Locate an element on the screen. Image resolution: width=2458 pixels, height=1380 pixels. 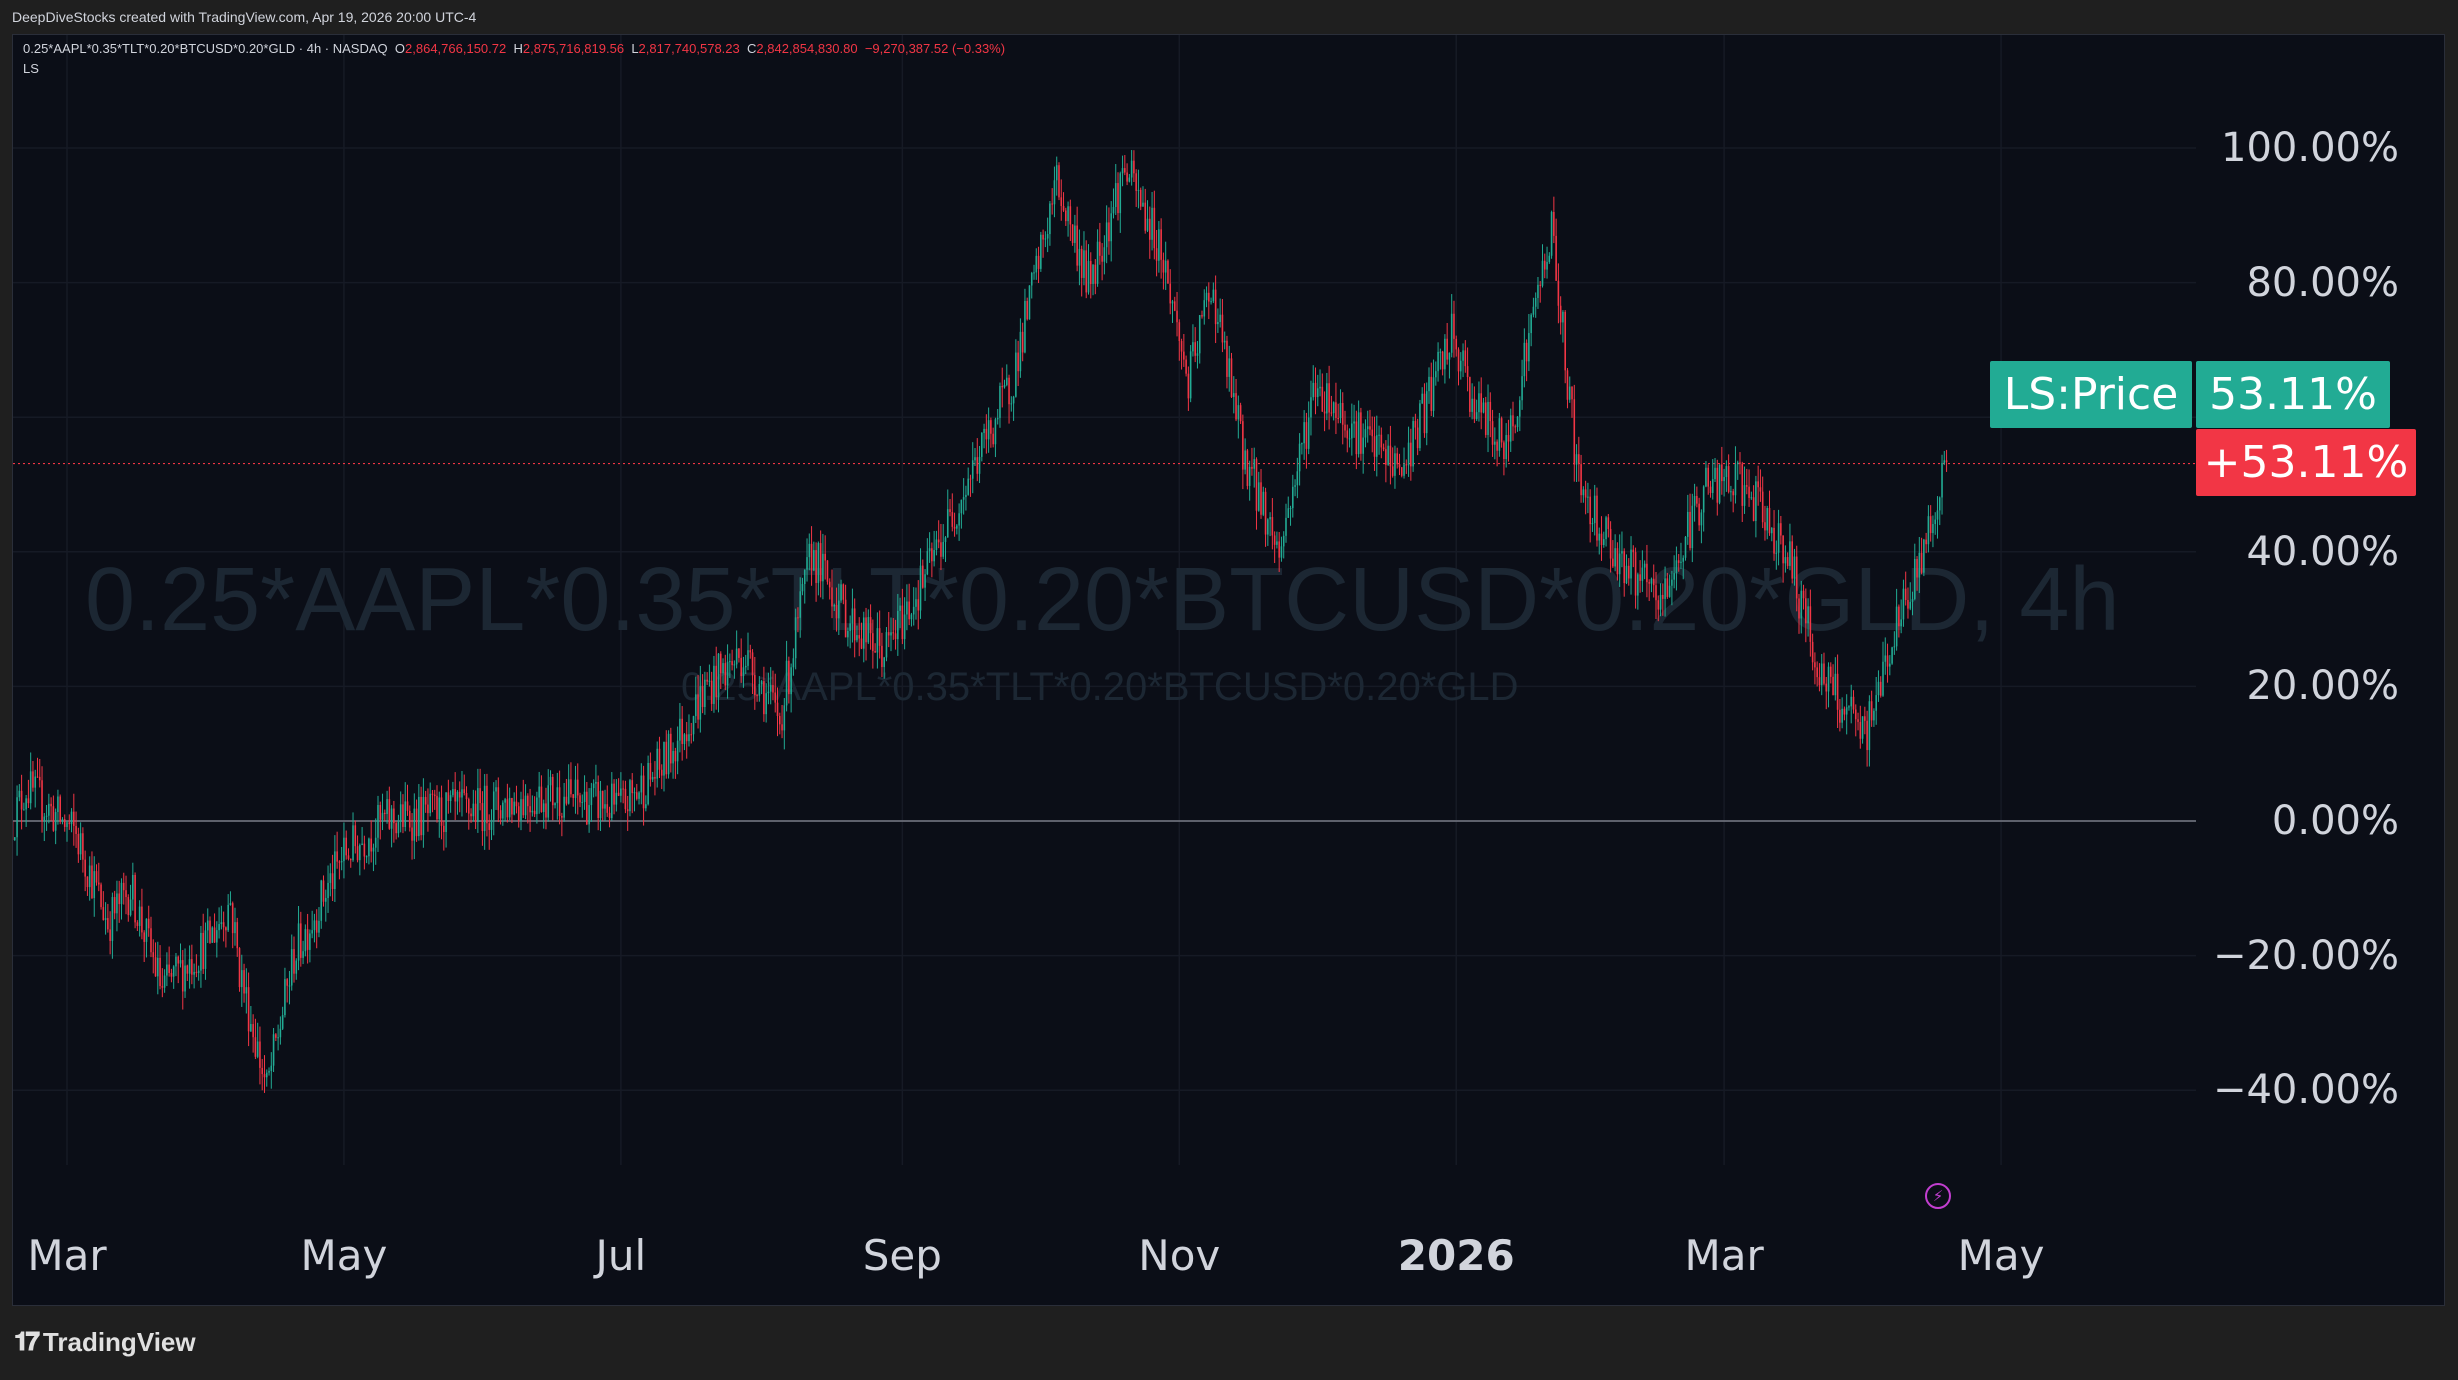
legend-close: 2,842,854,830.80 is located at coordinates (807, 48).